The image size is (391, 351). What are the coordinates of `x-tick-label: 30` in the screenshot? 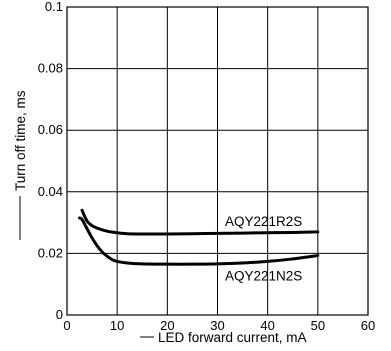 It's located at (217, 325).